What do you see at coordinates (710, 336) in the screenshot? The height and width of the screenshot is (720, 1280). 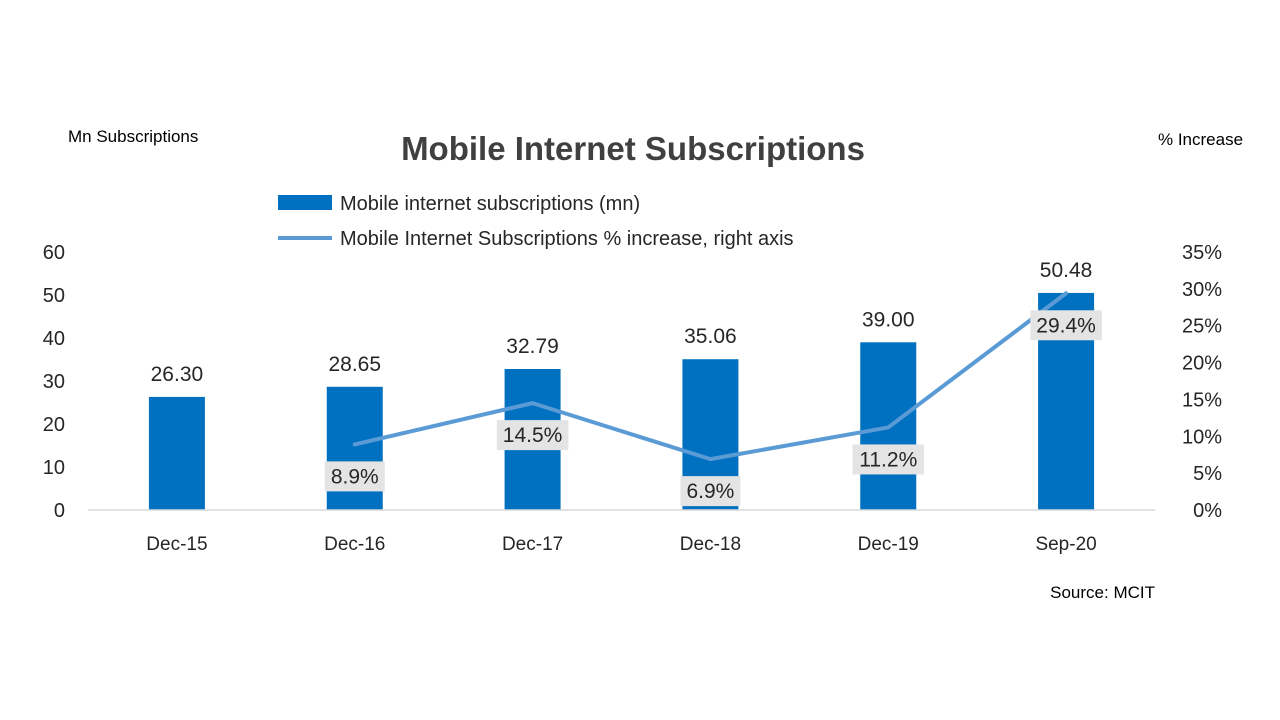 I see `bar-value-label: 35.06` at bounding box center [710, 336].